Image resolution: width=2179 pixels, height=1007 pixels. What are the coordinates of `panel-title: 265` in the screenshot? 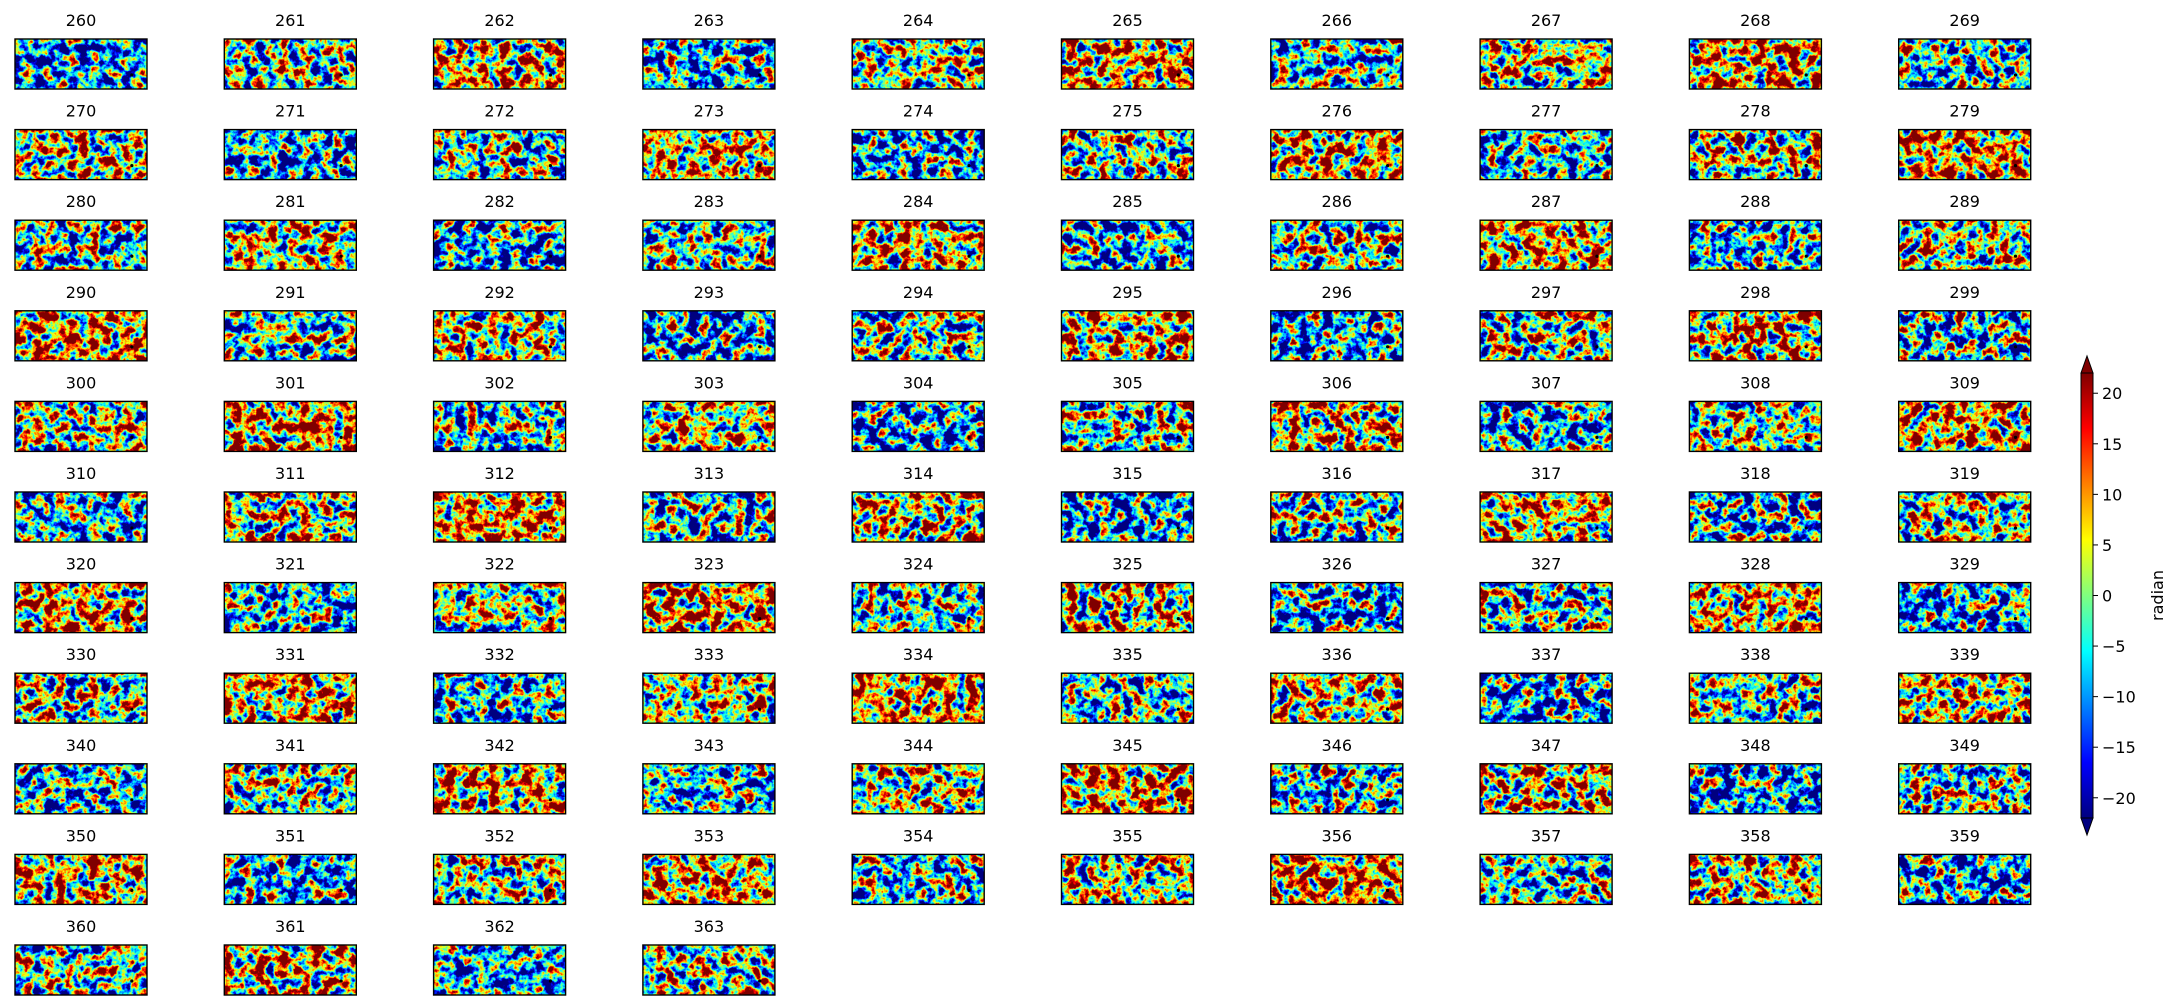 It's located at (1127, 20).